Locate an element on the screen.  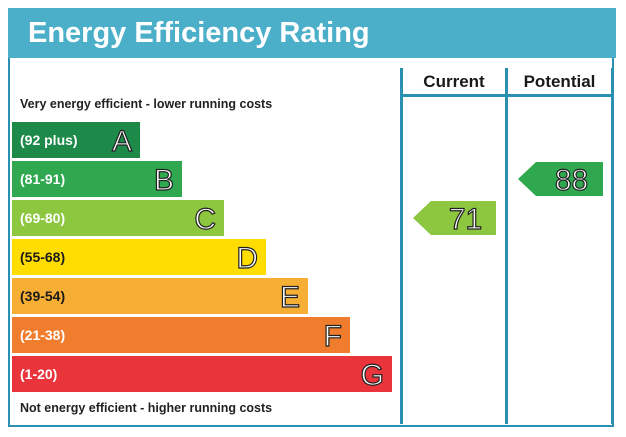
band-e-letter: E is located at coordinates (290, 297).